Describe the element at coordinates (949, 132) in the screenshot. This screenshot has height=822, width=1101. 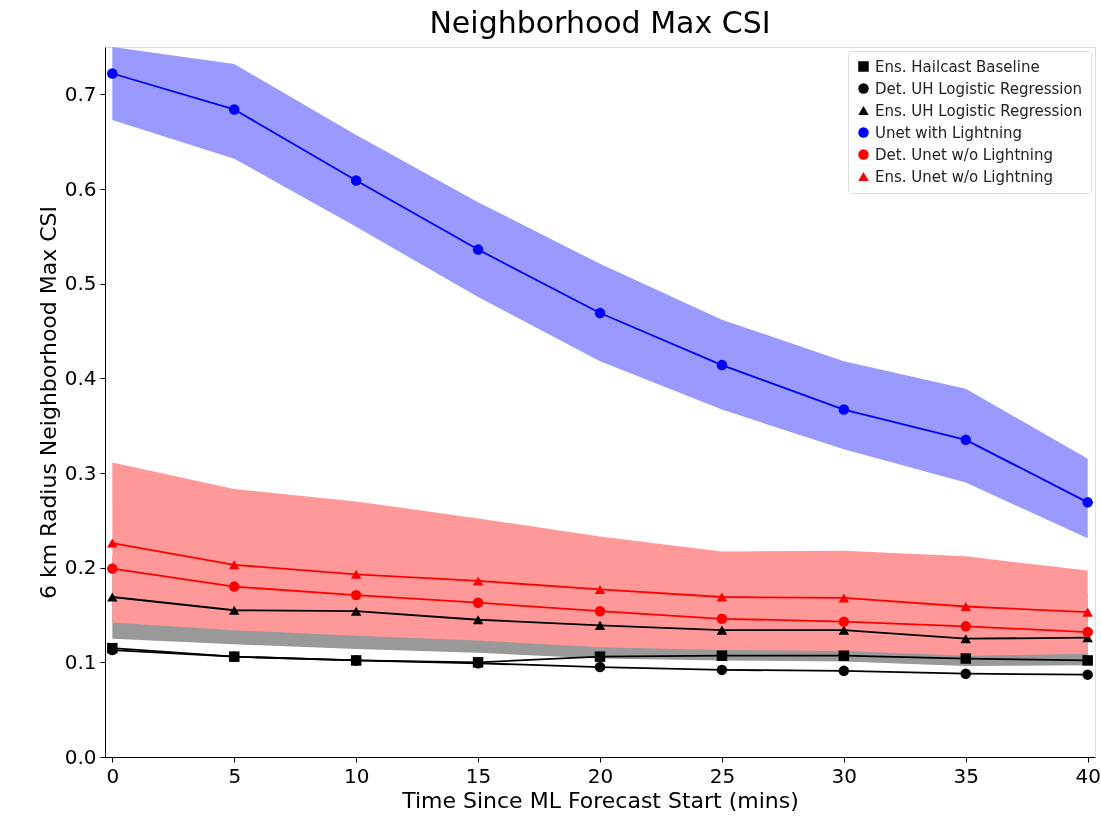
I see `legend-label: Unet with Lightning` at that location.